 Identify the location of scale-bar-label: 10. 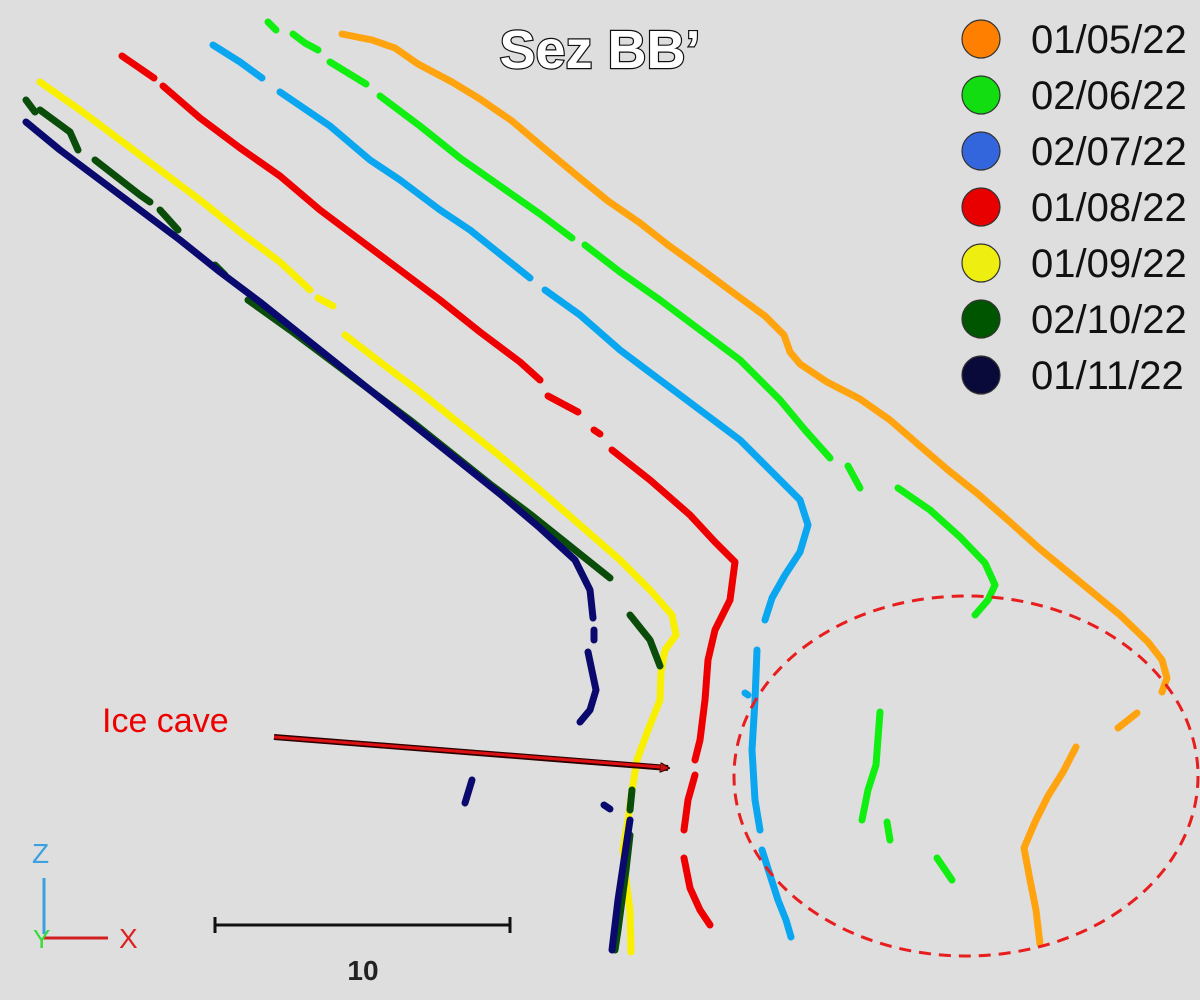
(362, 970).